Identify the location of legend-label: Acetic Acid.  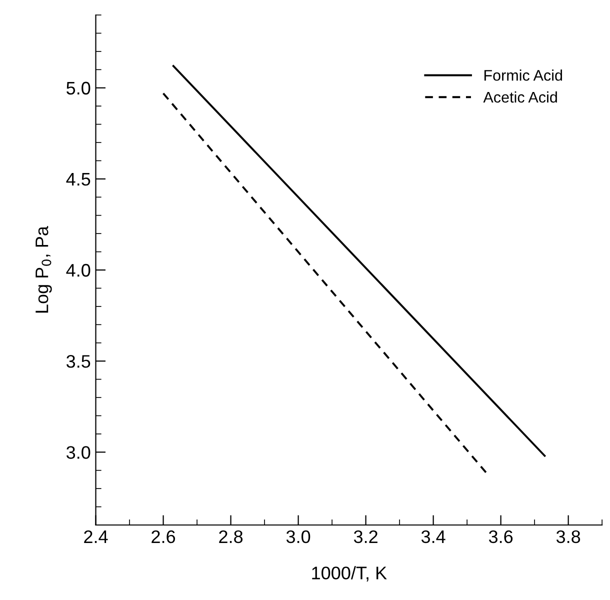
(520, 97).